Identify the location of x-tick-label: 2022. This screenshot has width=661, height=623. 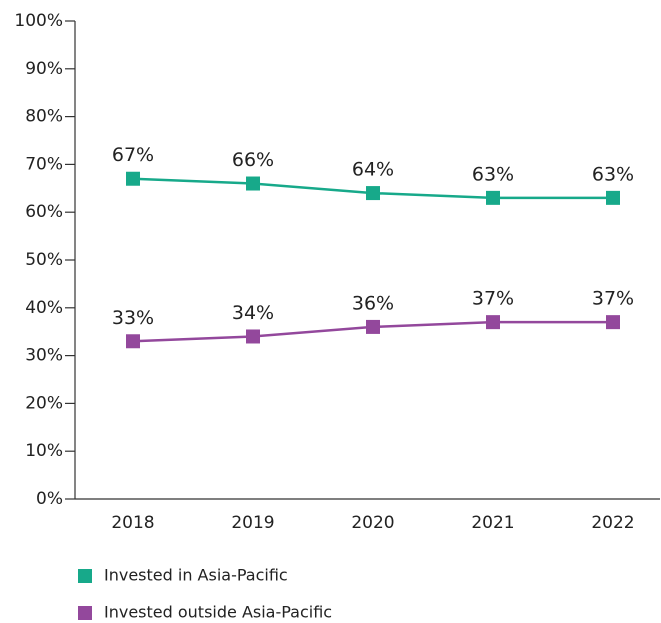
(612, 523).